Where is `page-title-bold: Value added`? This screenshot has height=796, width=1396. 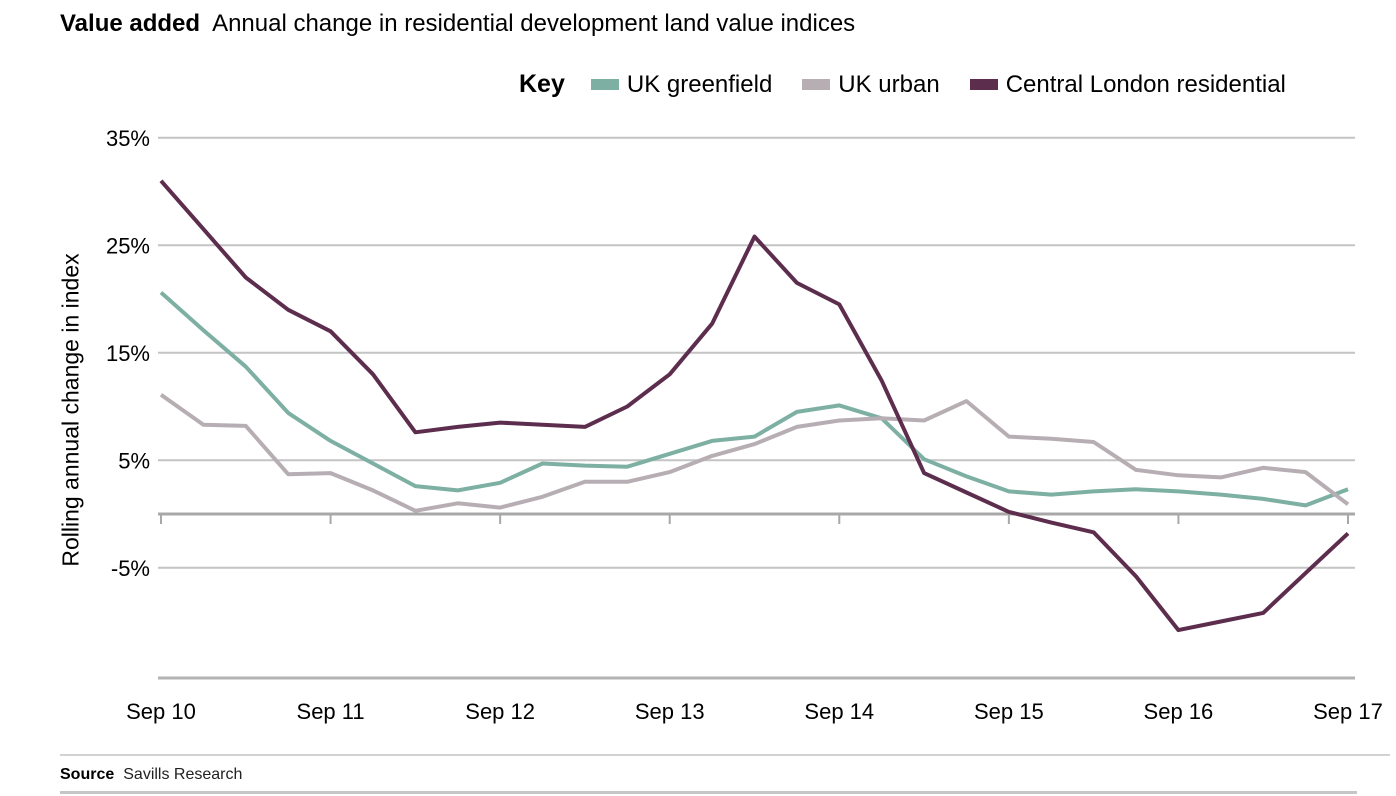 page-title-bold: Value added is located at coordinates (130, 23).